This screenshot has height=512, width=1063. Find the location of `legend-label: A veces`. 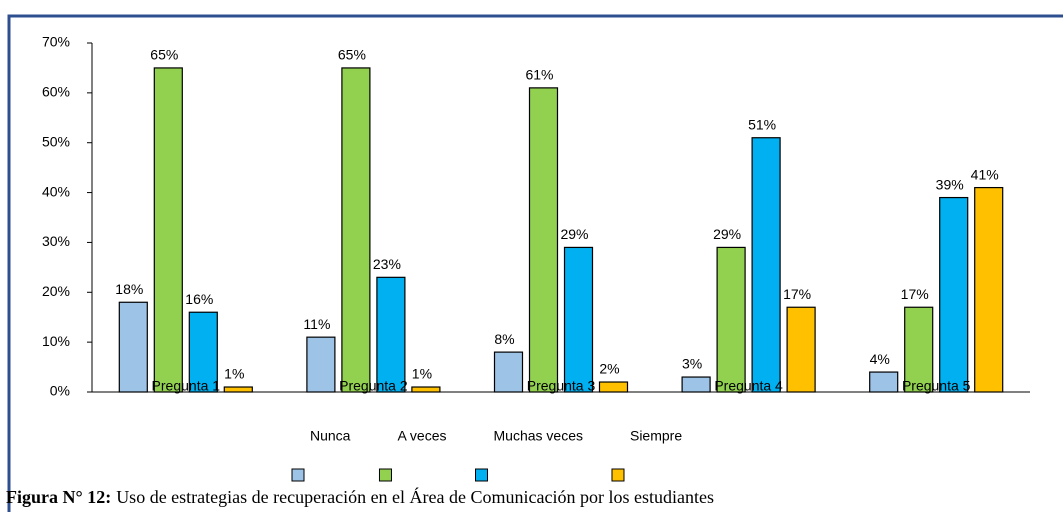

legend-label: A veces is located at coordinates (421, 436).